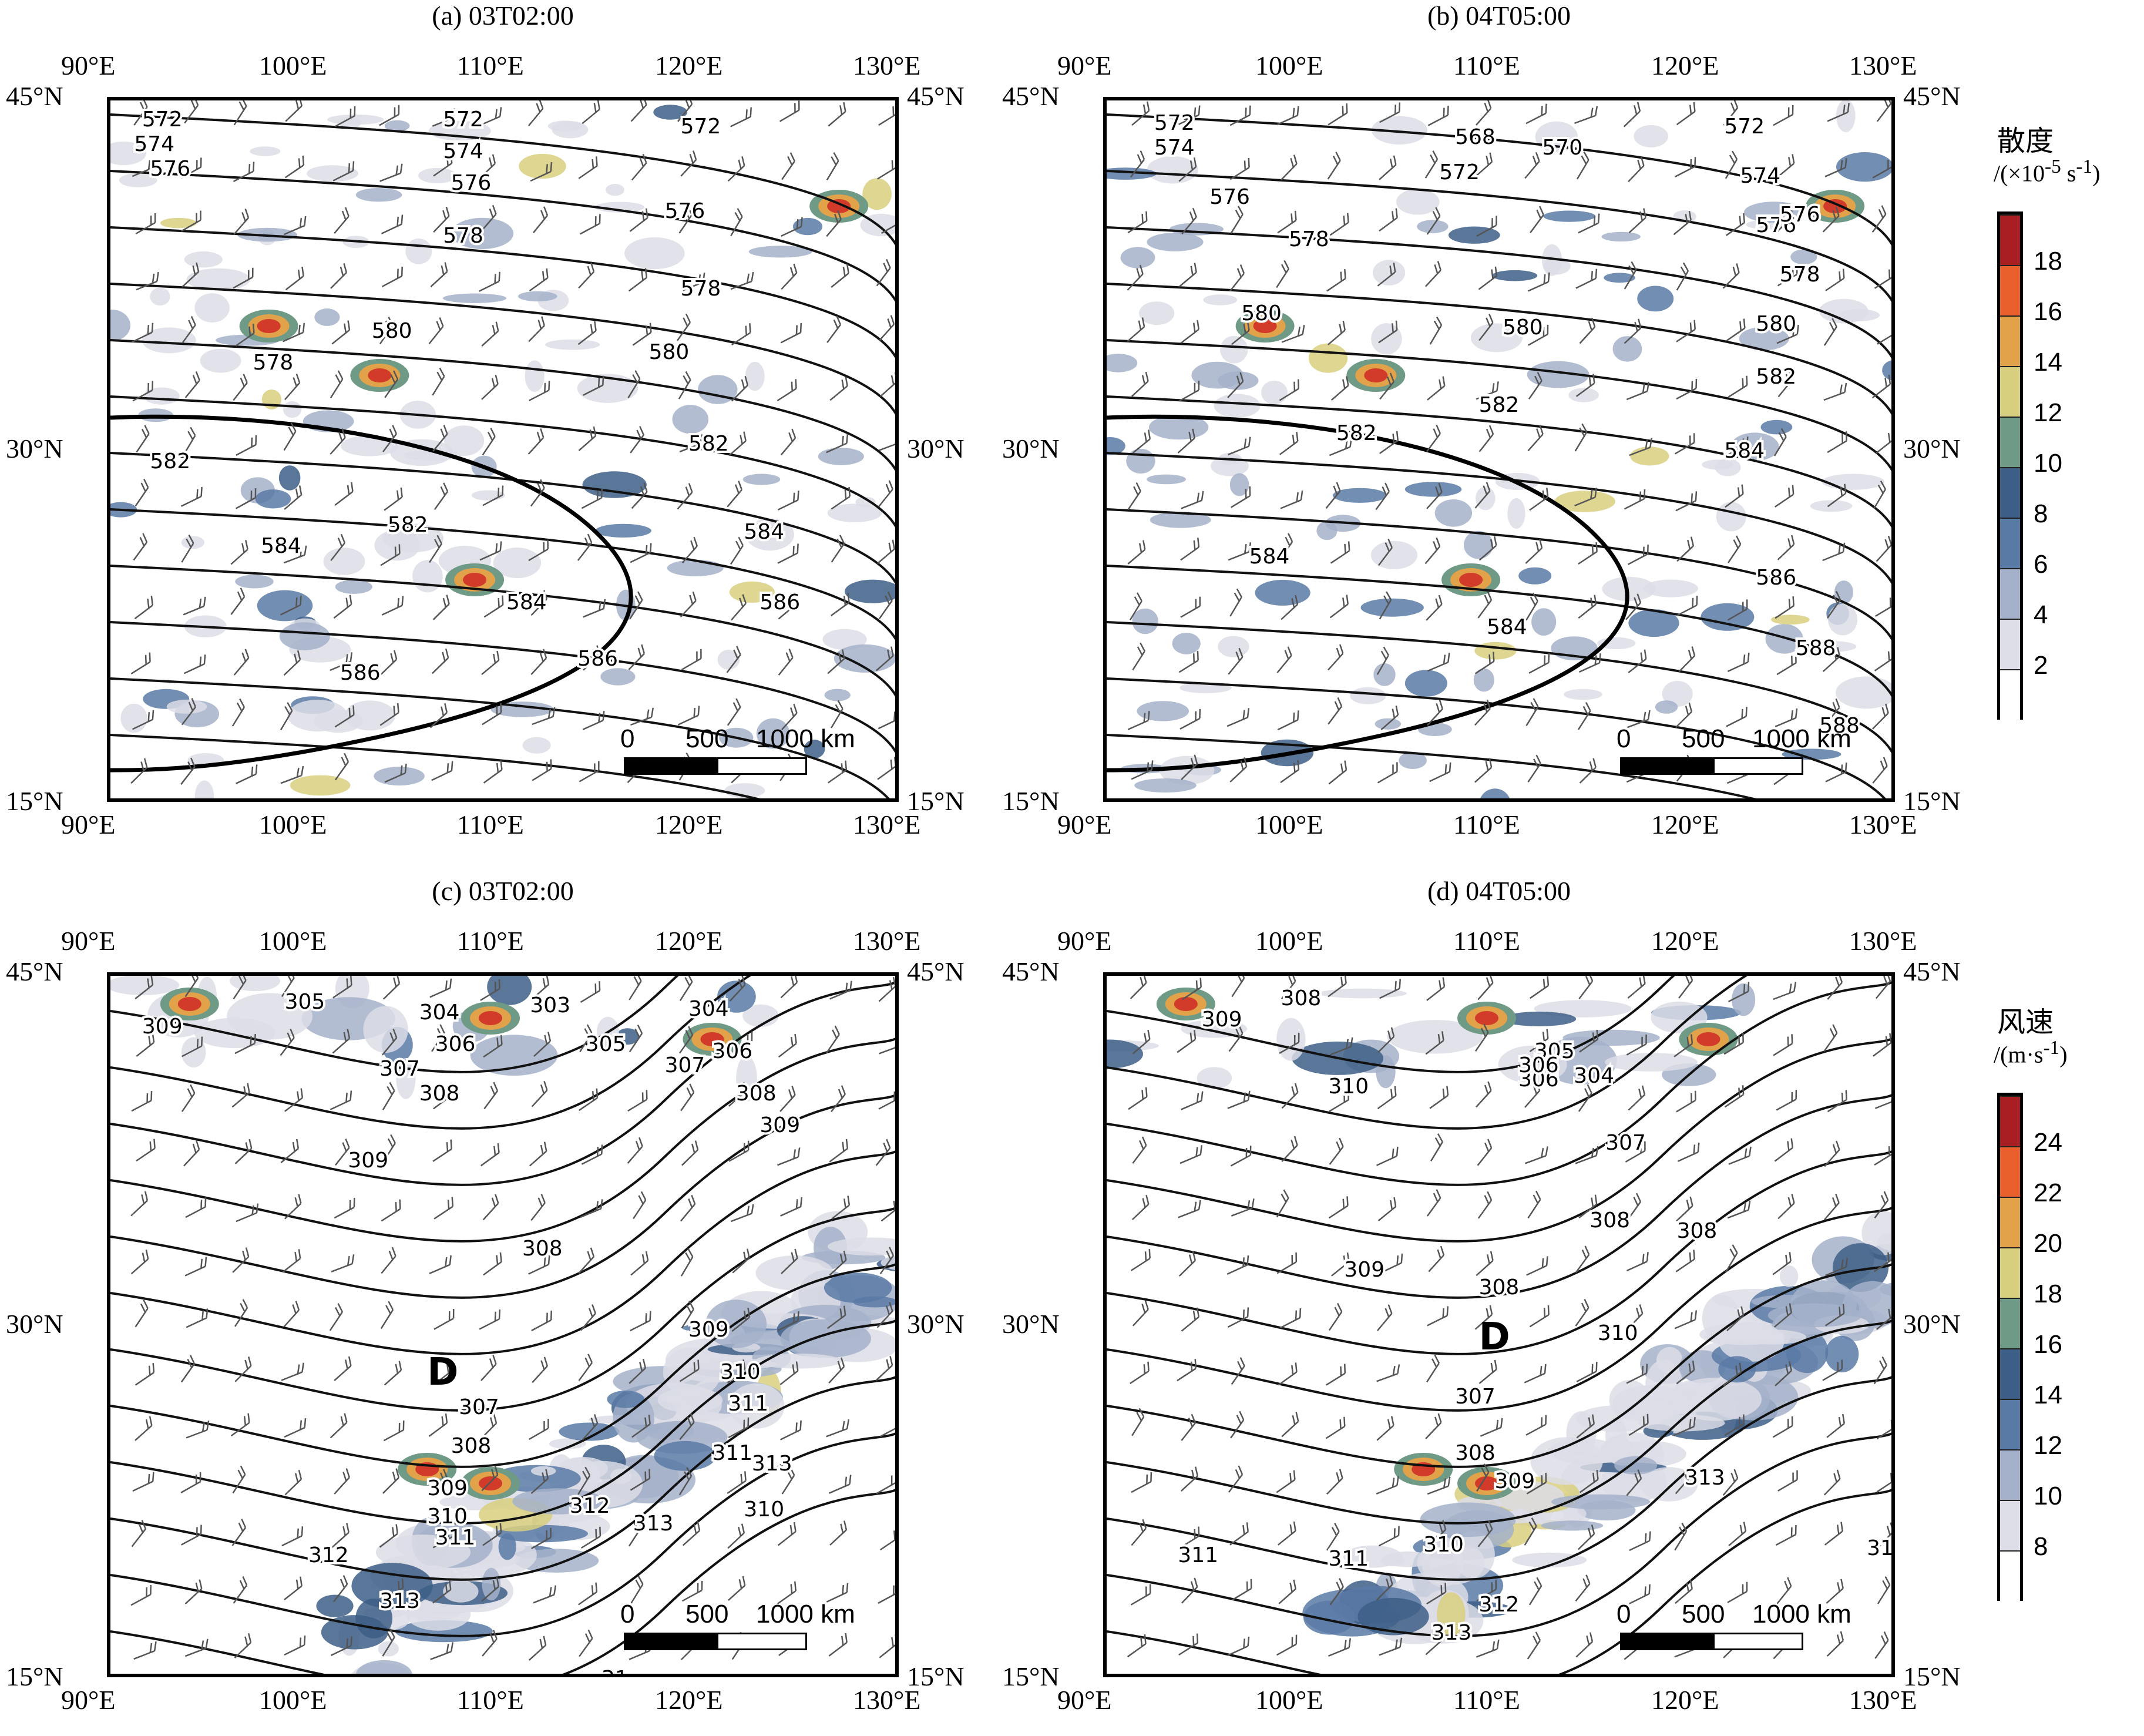 The height and width of the screenshot is (1736, 2144). What do you see at coordinates (1289, 65) in the screenshot?
I see `lon-tick-label: 100°E` at bounding box center [1289, 65].